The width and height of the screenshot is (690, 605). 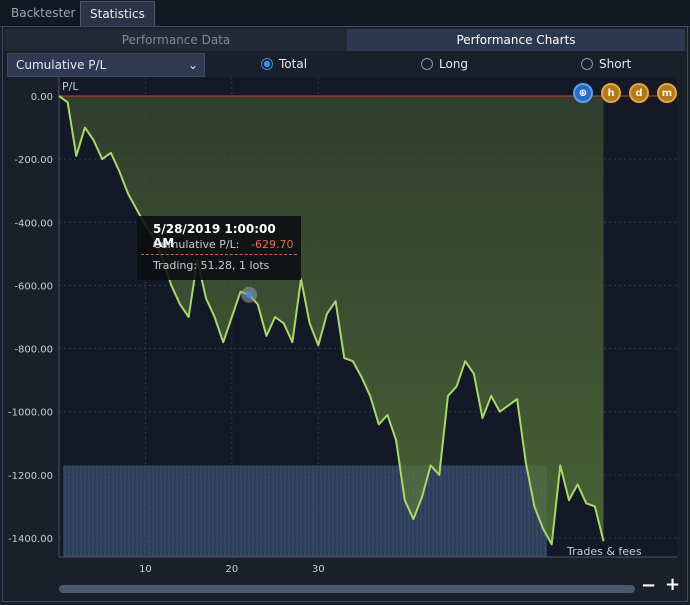 I want to click on x-tick-label: 10, so click(x=145, y=569).